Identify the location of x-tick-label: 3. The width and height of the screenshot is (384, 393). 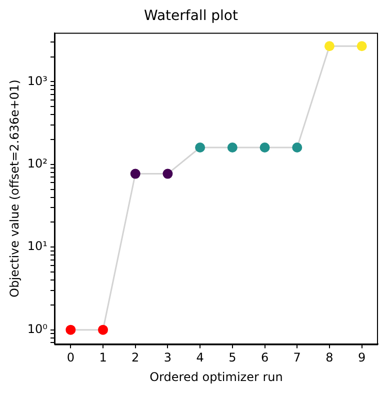
(168, 357).